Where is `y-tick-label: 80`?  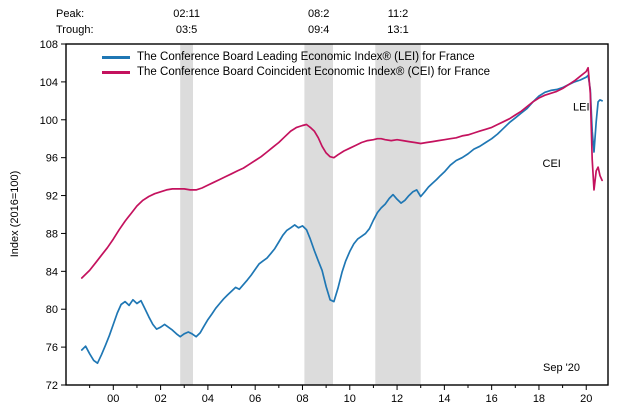
y-tick-label: 80 is located at coordinates (52, 310).